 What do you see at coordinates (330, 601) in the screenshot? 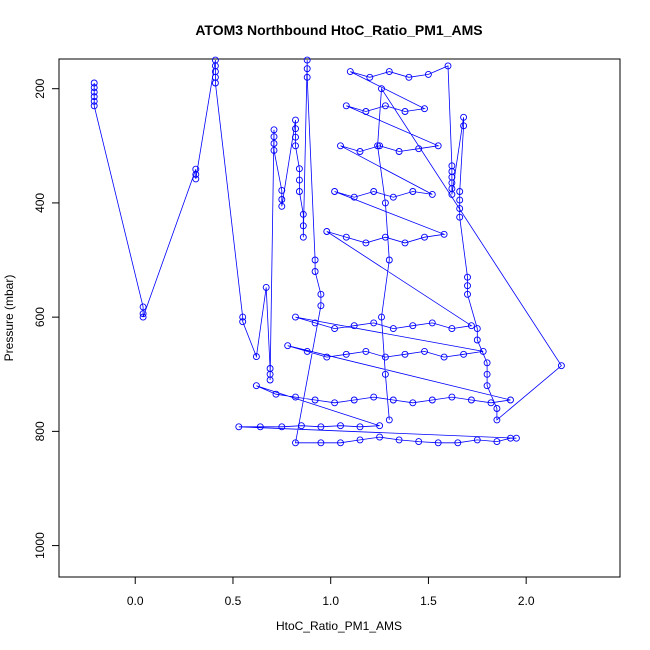
I see `x-tick-label: 1.0` at bounding box center [330, 601].